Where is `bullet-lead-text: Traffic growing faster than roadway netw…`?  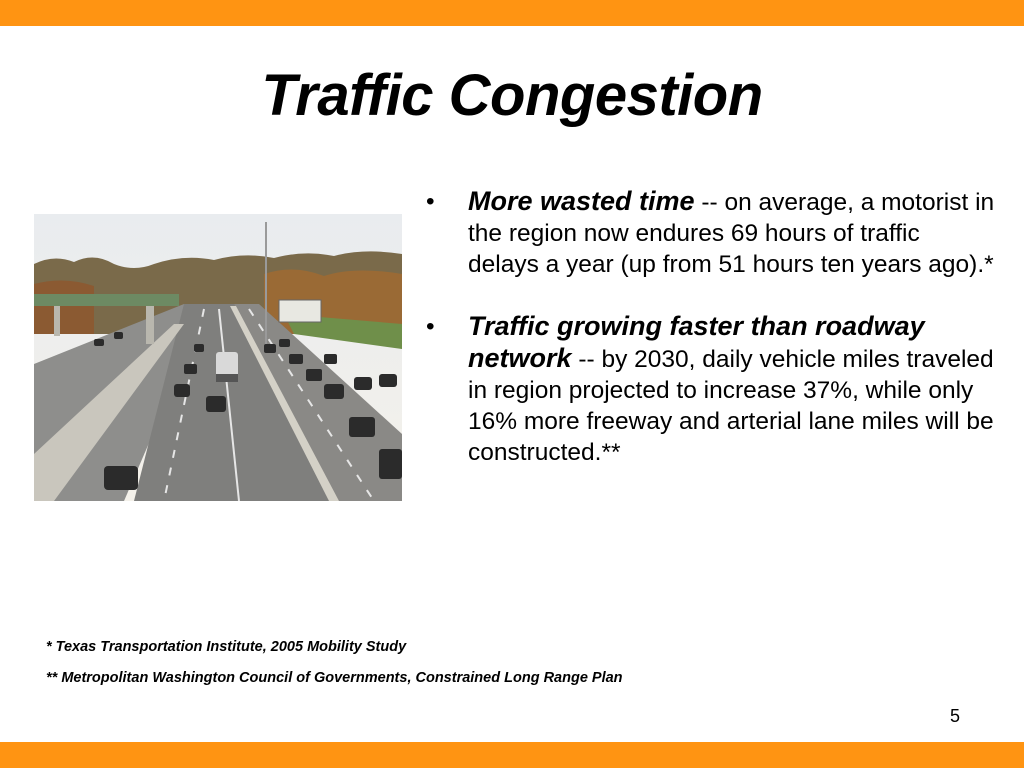 bullet-lead-text: Traffic growing faster than roadway netw… is located at coordinates (696, 342).